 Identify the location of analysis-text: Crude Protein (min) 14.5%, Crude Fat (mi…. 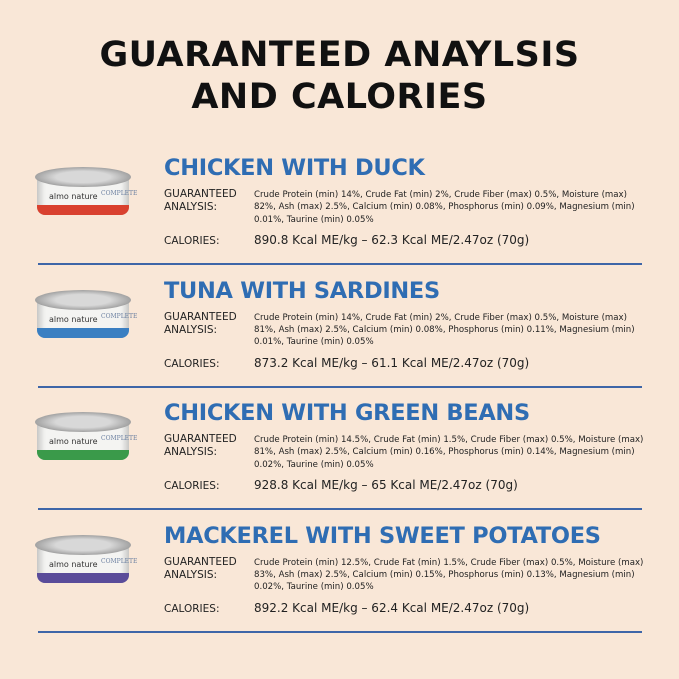
(449, 452).